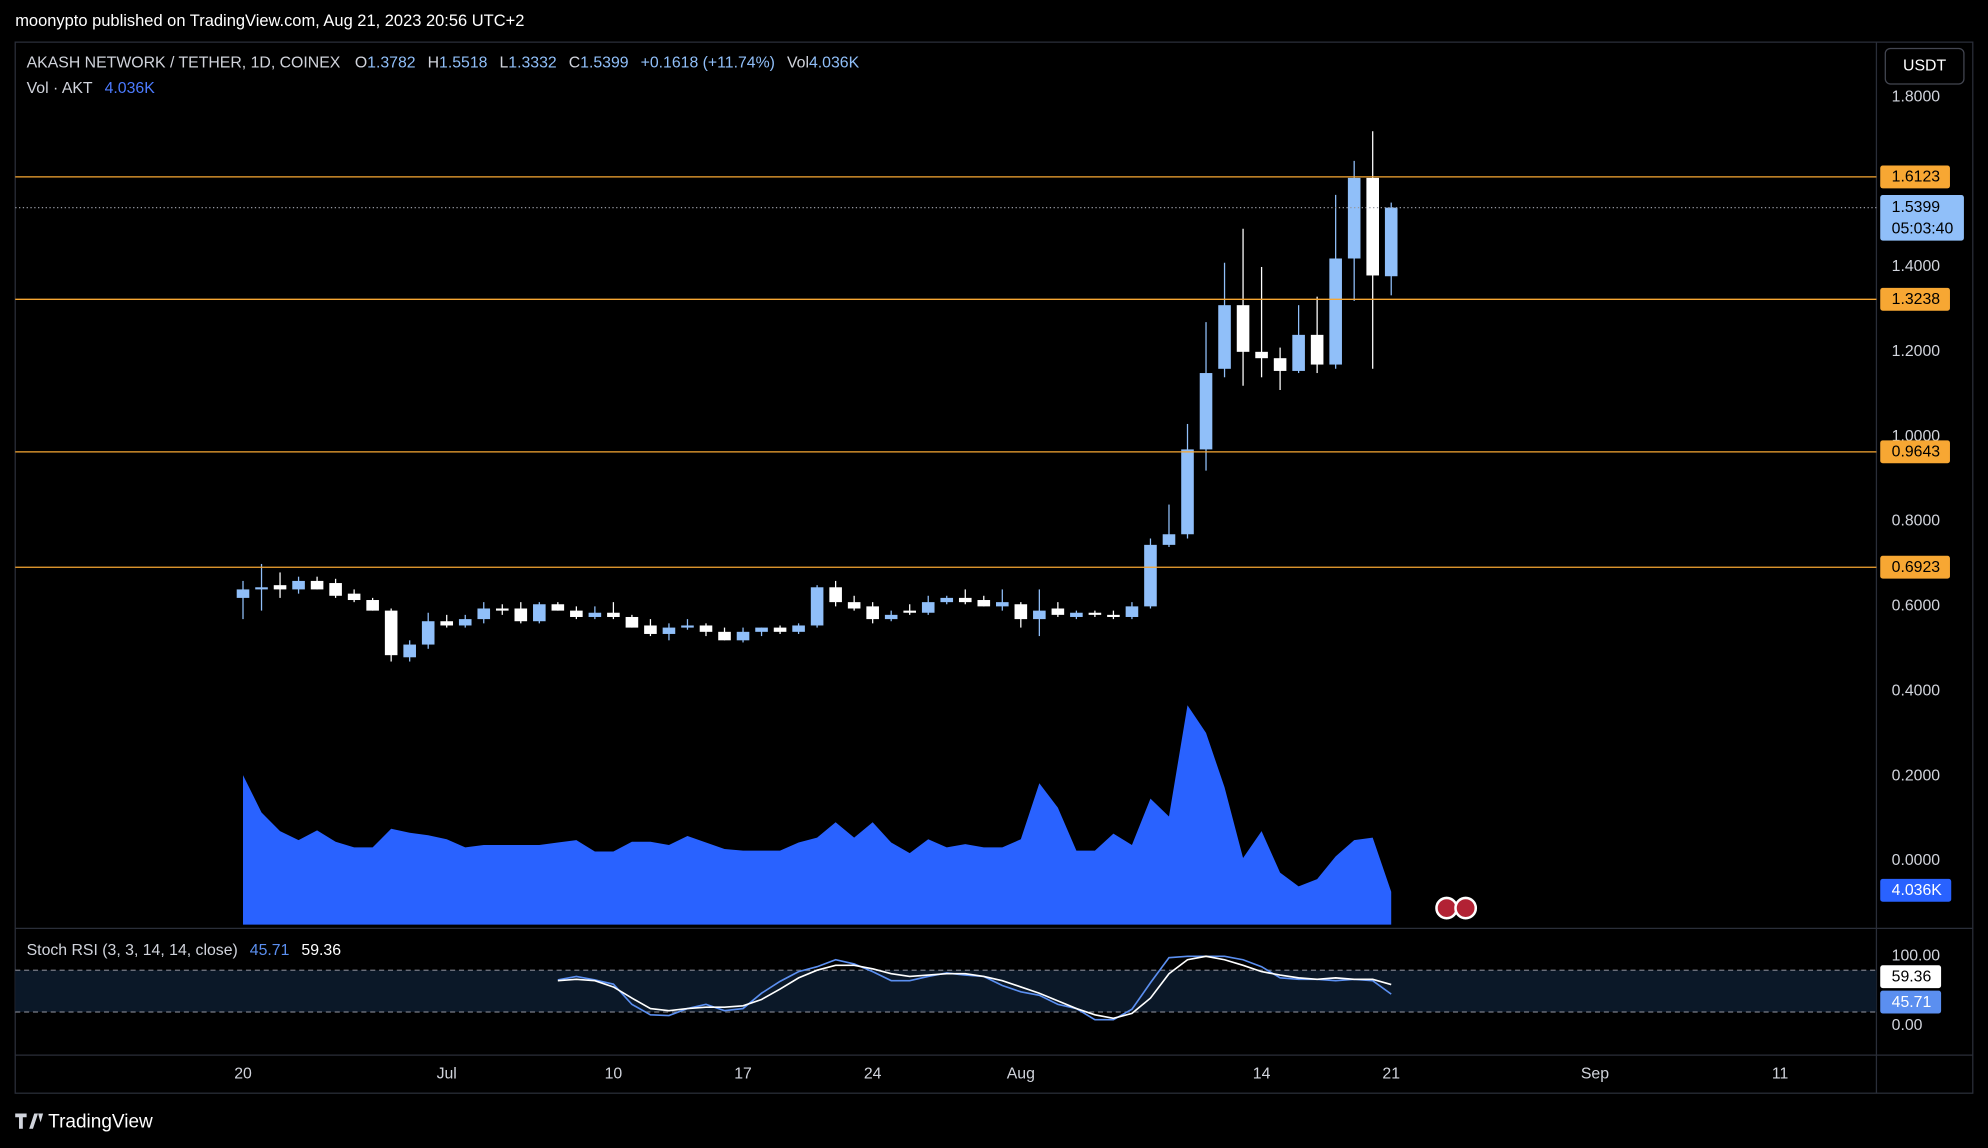 The width and height of the screenshot is (1988, 1148). What do you see at coordinates (708, 63) in the screenshot?
I see `legend-change: +0.1618 (+11.74%)` at bounding box center [708, 63].